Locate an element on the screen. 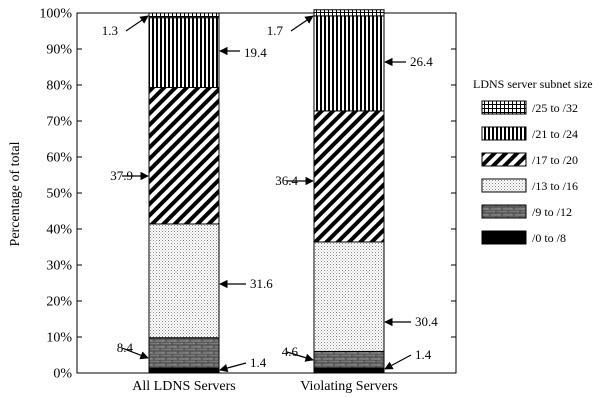 The image size is (614, 397). x-tick-label: Violating Servers is located at coordinates (349, 386).